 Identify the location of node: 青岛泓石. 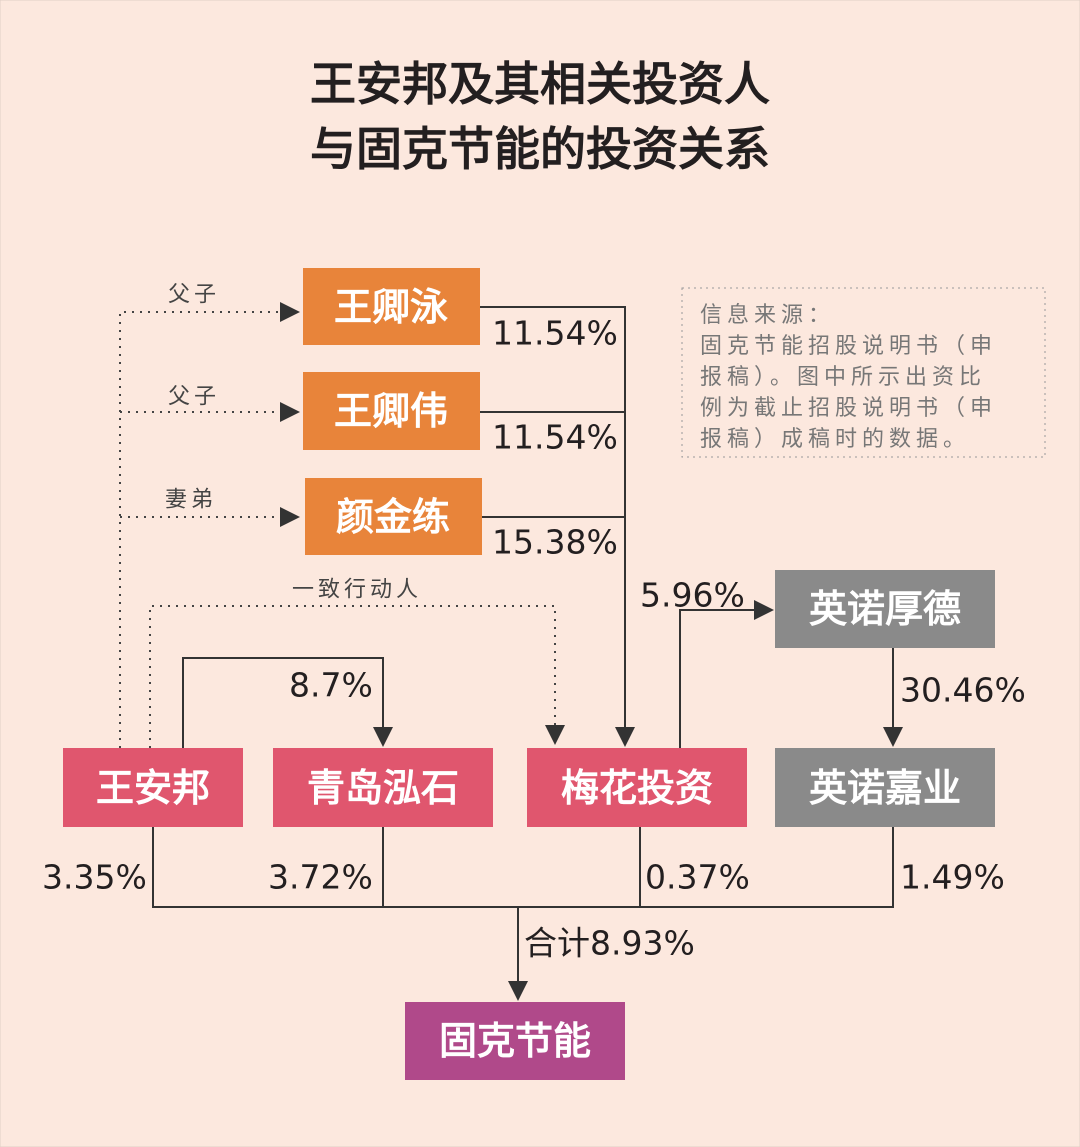
(383, 787).